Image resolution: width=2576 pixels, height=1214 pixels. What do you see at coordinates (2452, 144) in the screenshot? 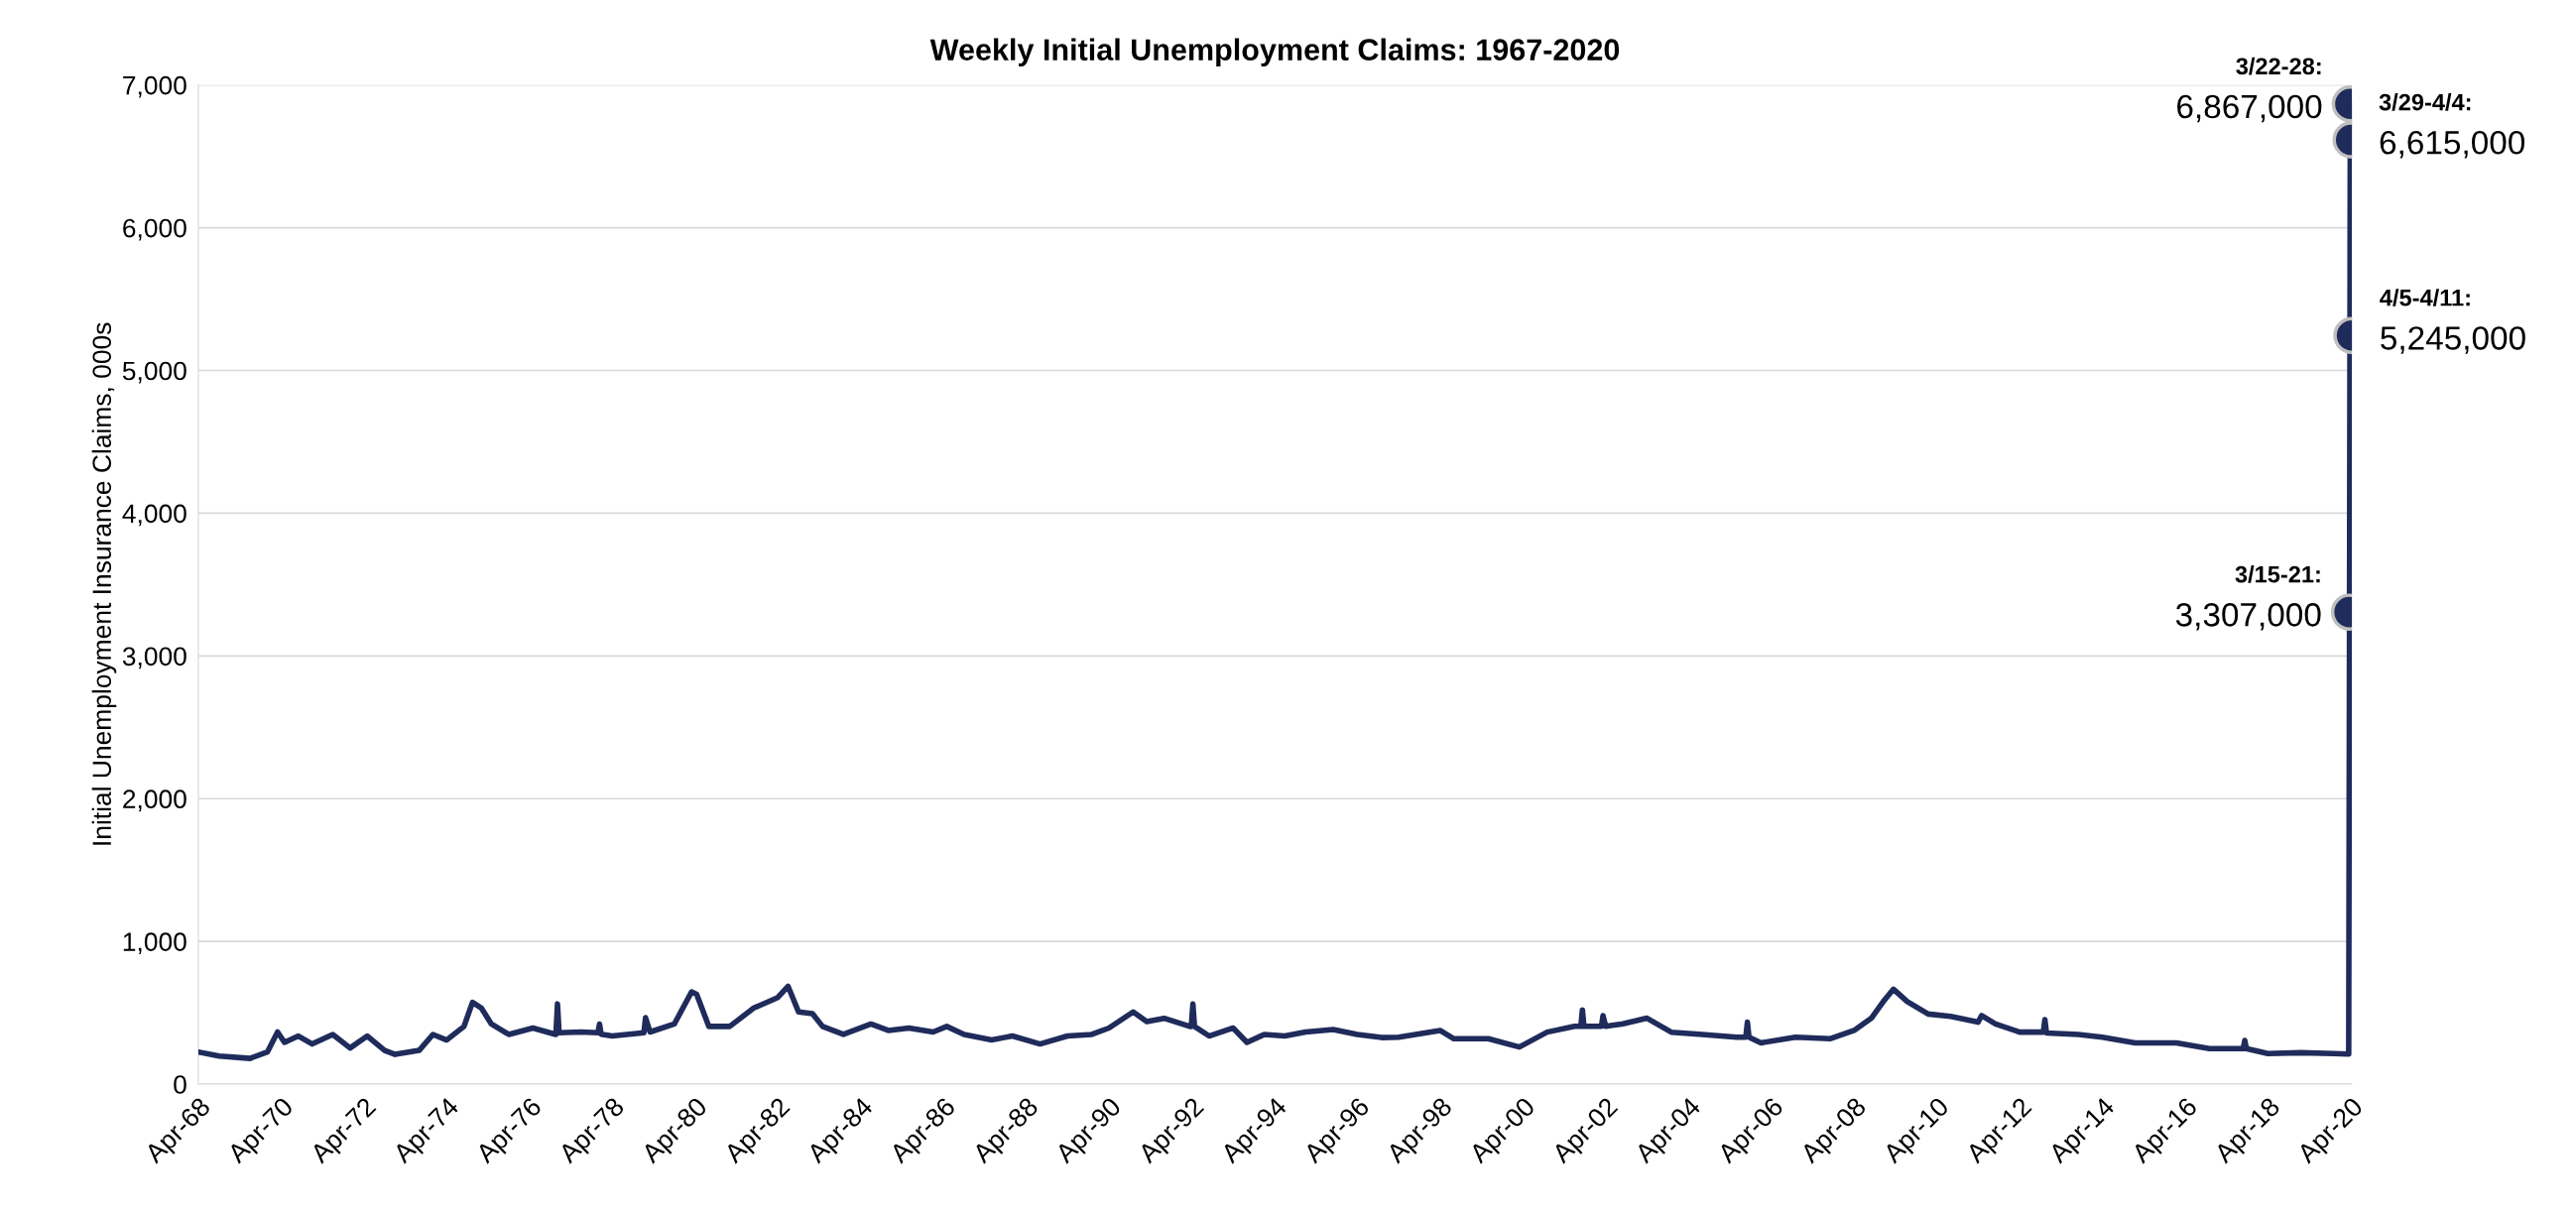
I see `annotation: 6,615,000` at bounding box center [2452, 144].